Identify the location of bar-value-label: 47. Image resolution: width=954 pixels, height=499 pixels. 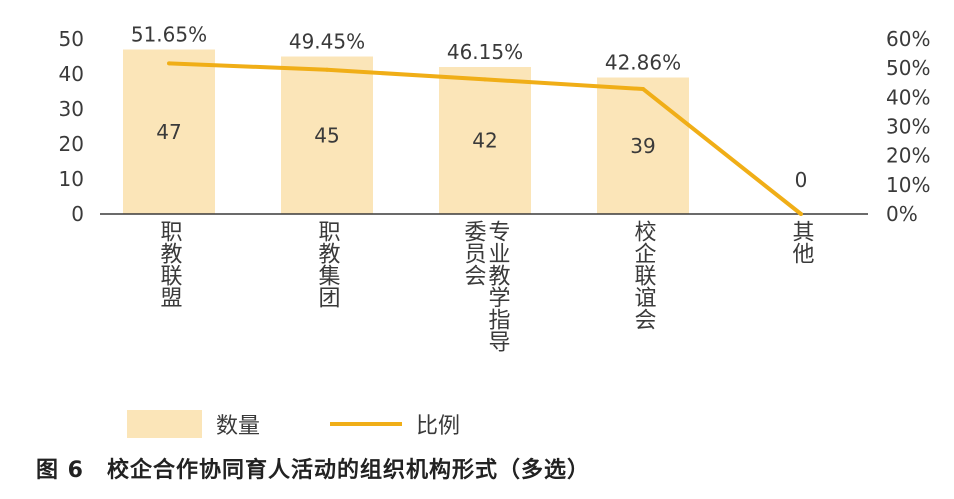
(168, 132).